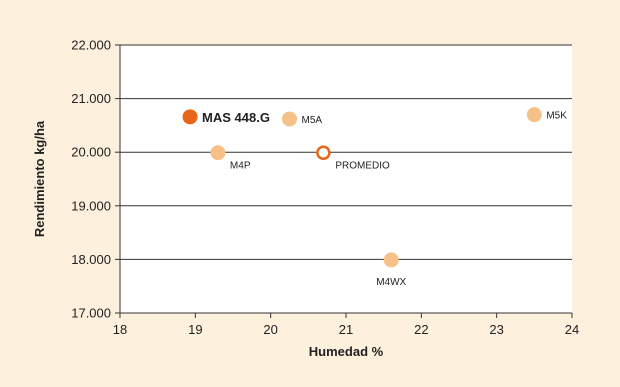 This screenshot has width=620, height=387. Describe the element at coordinates (91, 45) in the screenshot. I see `y-tick-label: 22.000` at that location.